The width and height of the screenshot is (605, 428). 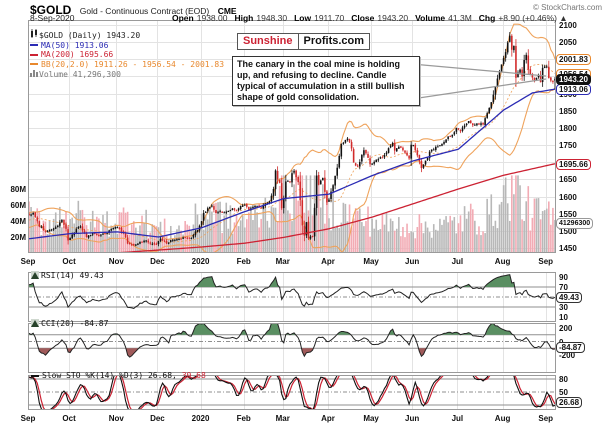 What do you see at coordinates (568, 197) in the screenshot?
I see `price-tick-label: 1600` at bounding box center [568, 197].